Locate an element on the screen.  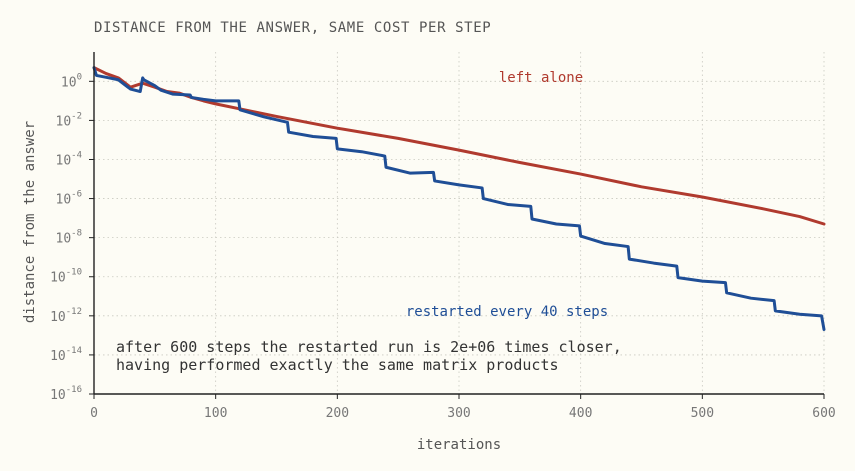
series-label-restarted: restarted every 40 steps is located at coordinates (507, 312).